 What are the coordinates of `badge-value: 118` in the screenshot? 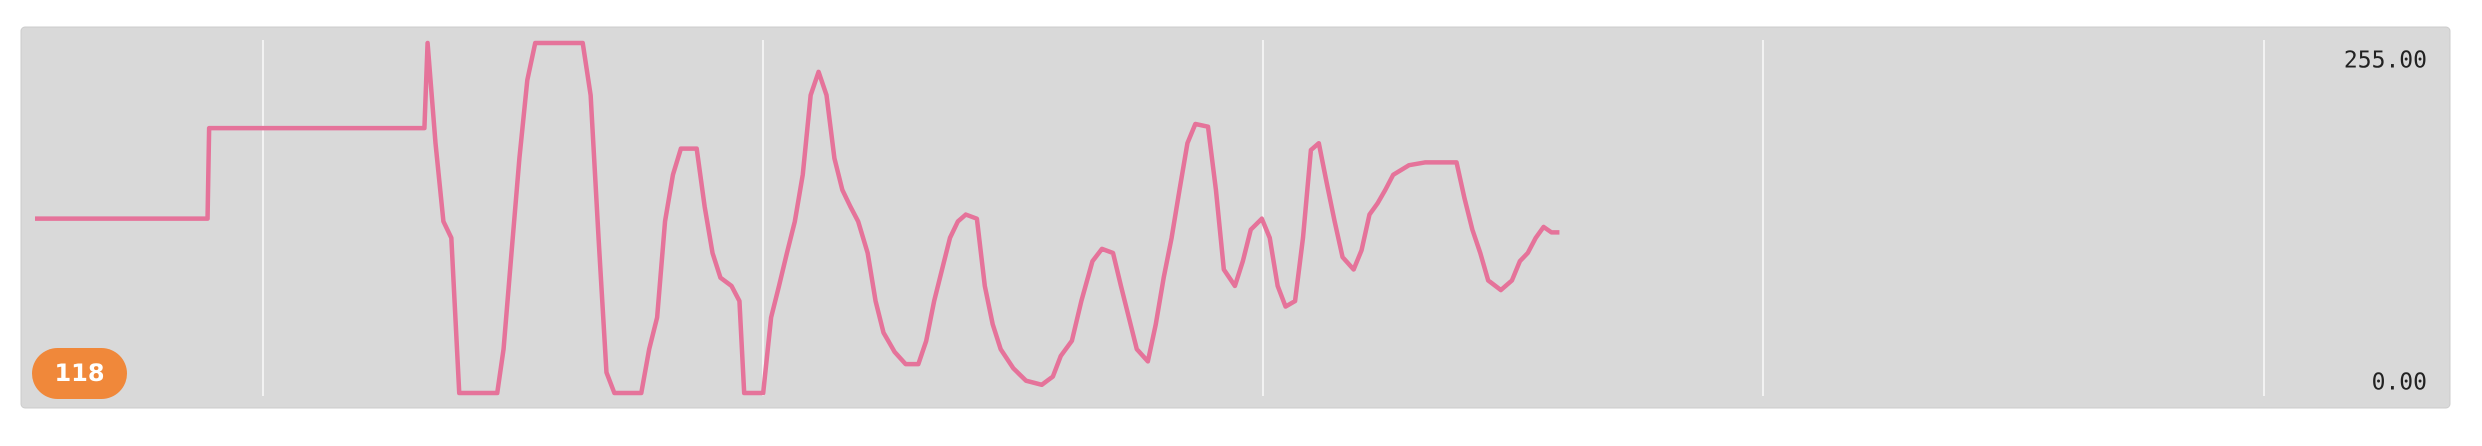 It's located at (79, 373).